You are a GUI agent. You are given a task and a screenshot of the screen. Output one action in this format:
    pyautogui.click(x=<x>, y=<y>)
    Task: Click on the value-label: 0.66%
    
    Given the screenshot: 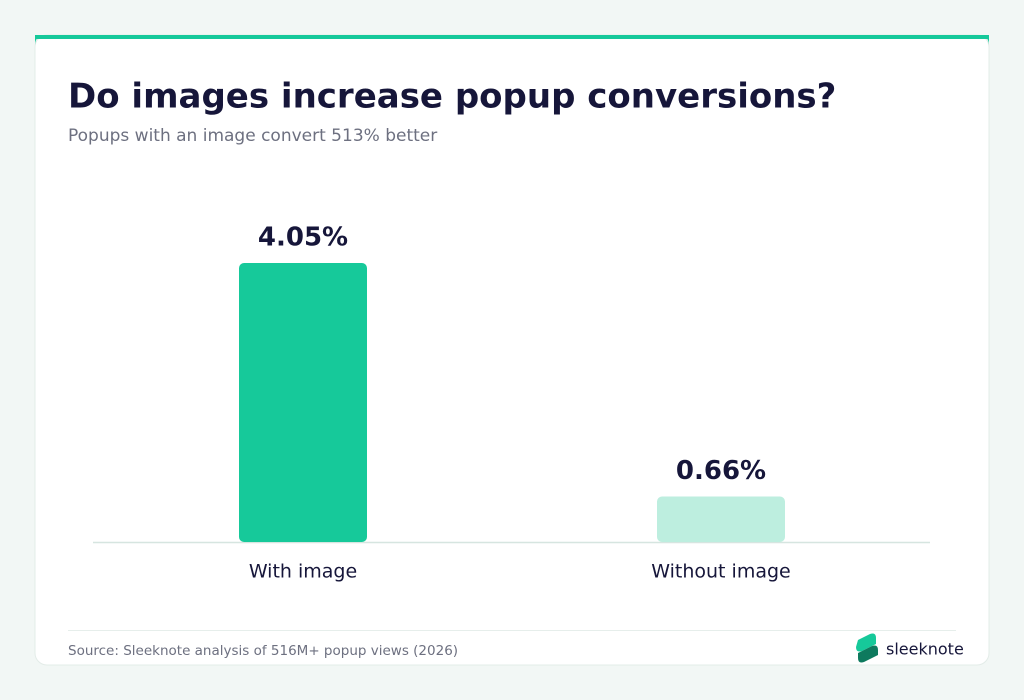 What is the action you would take?
    pyautogui.click(x=721, y=471)
    